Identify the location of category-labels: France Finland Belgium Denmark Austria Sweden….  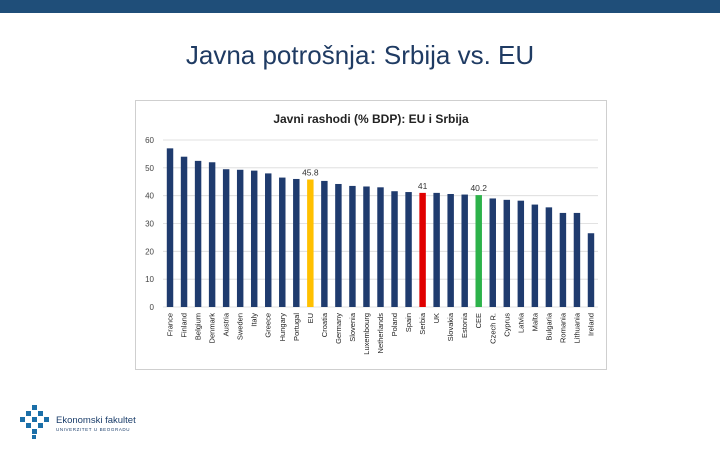
(381, 333).